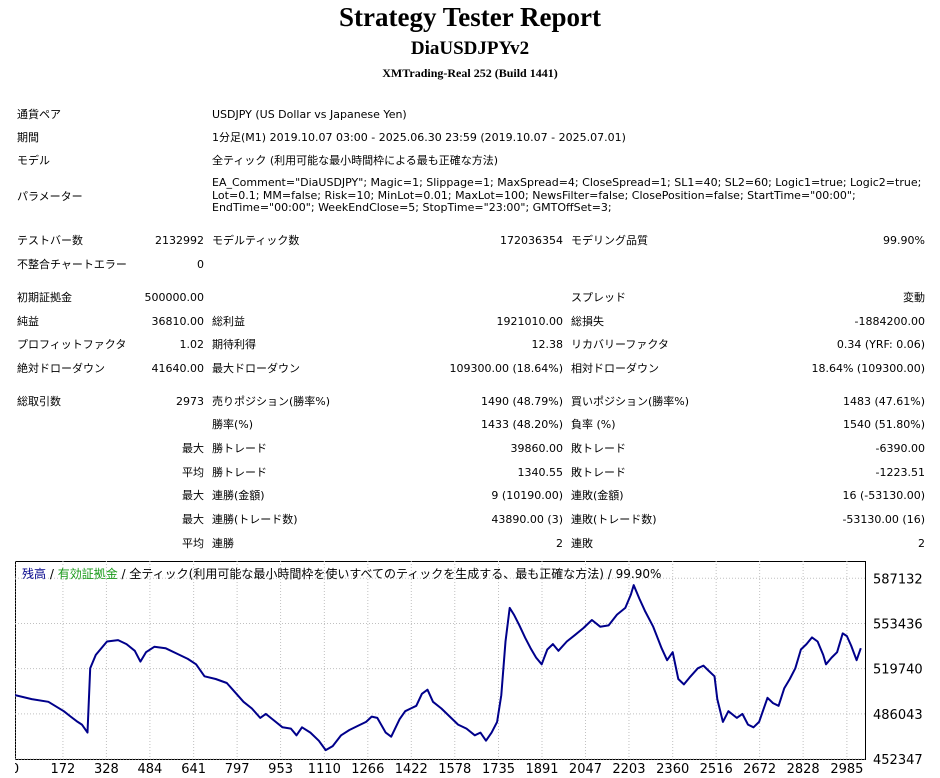 Image resolution: width=940 pixels, height=778 pixels. Describe the element at coordinates (280, 769) in the screenshot. I see `x-tick-label: 953` at that location.